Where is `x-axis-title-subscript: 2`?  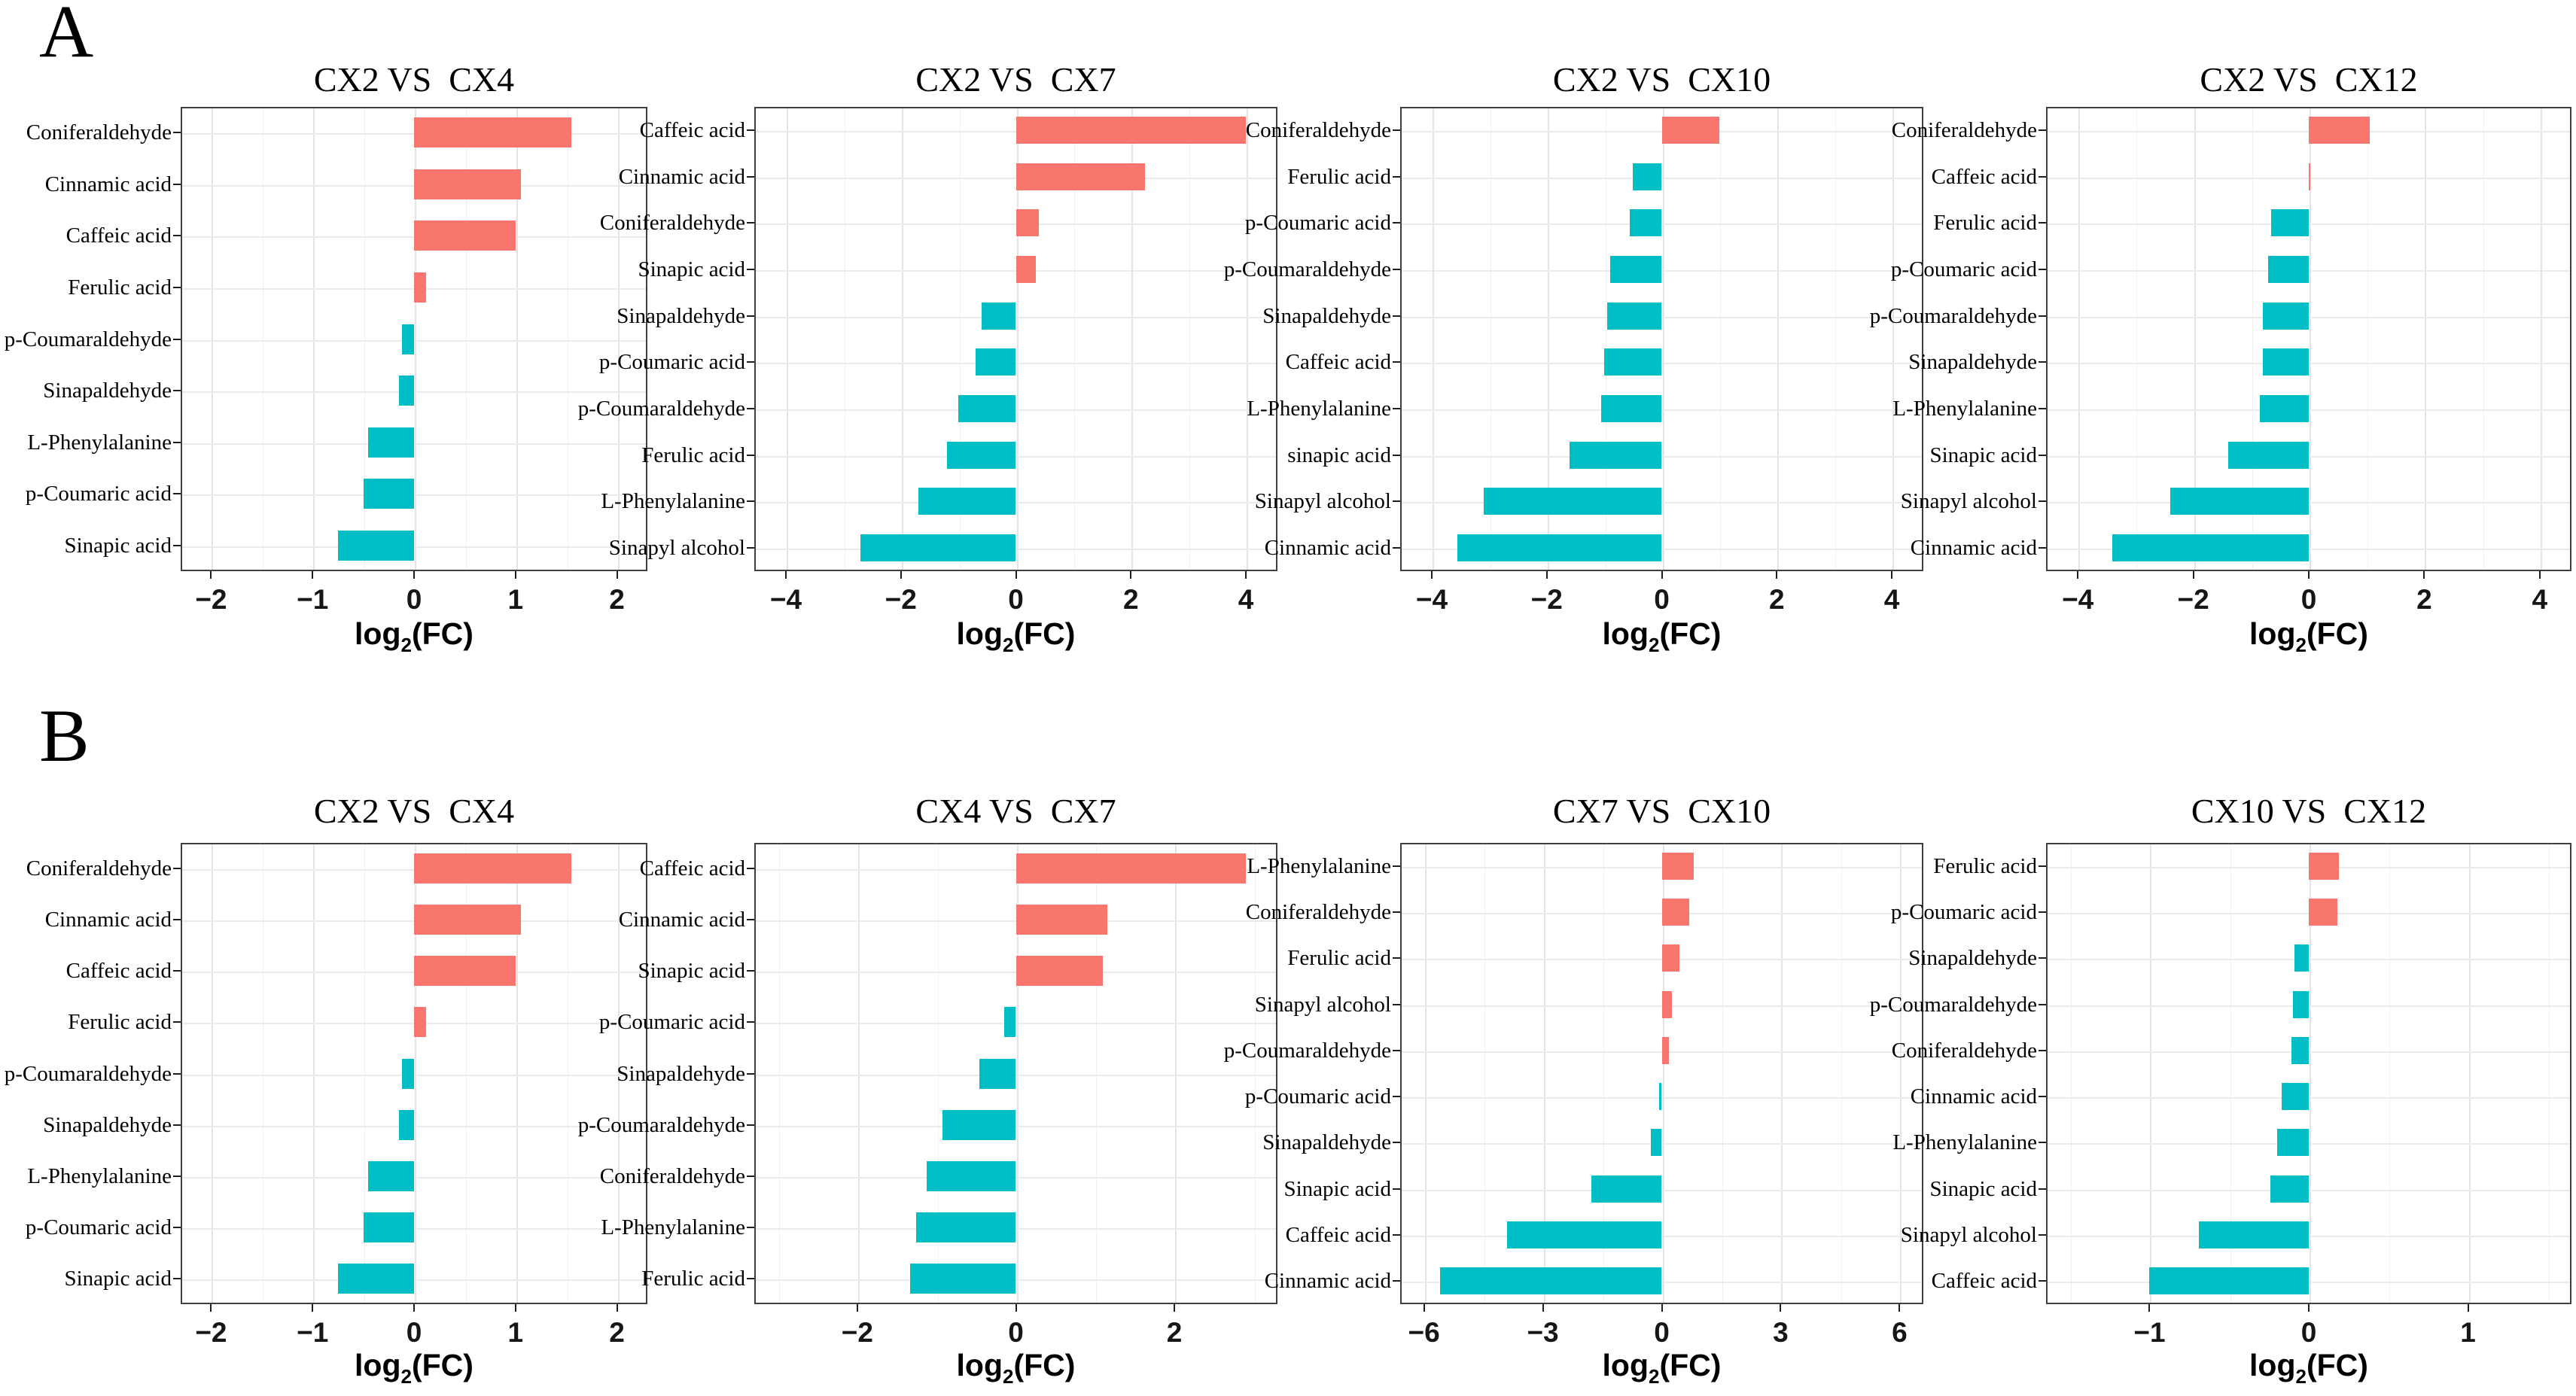
x-axis-title-subscript: 2 is located at coordinates (1655, 645).